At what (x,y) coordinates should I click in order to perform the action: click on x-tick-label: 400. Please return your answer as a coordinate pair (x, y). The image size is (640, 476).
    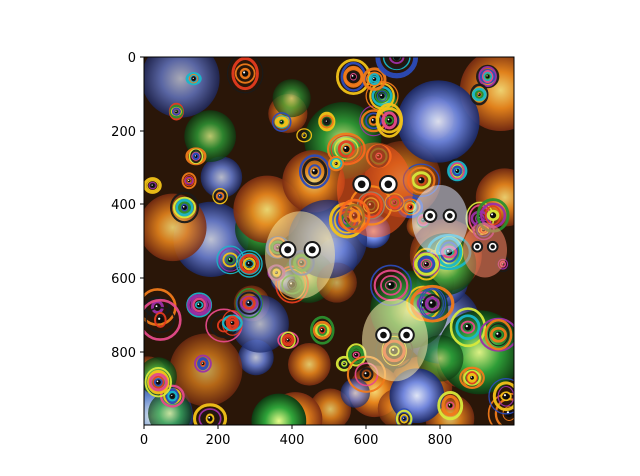
    Looking at the image, I should click on (292, 440).